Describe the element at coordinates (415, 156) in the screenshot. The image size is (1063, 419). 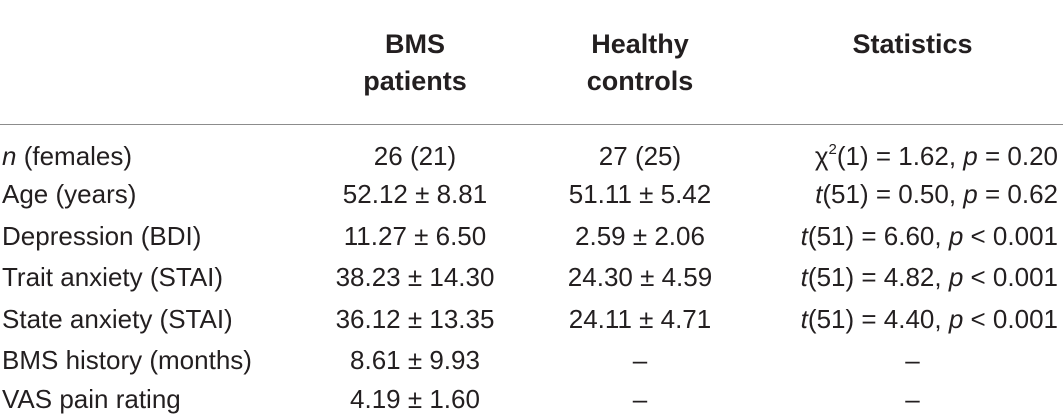
I see `cell-bms: 26 (21)` at that location.